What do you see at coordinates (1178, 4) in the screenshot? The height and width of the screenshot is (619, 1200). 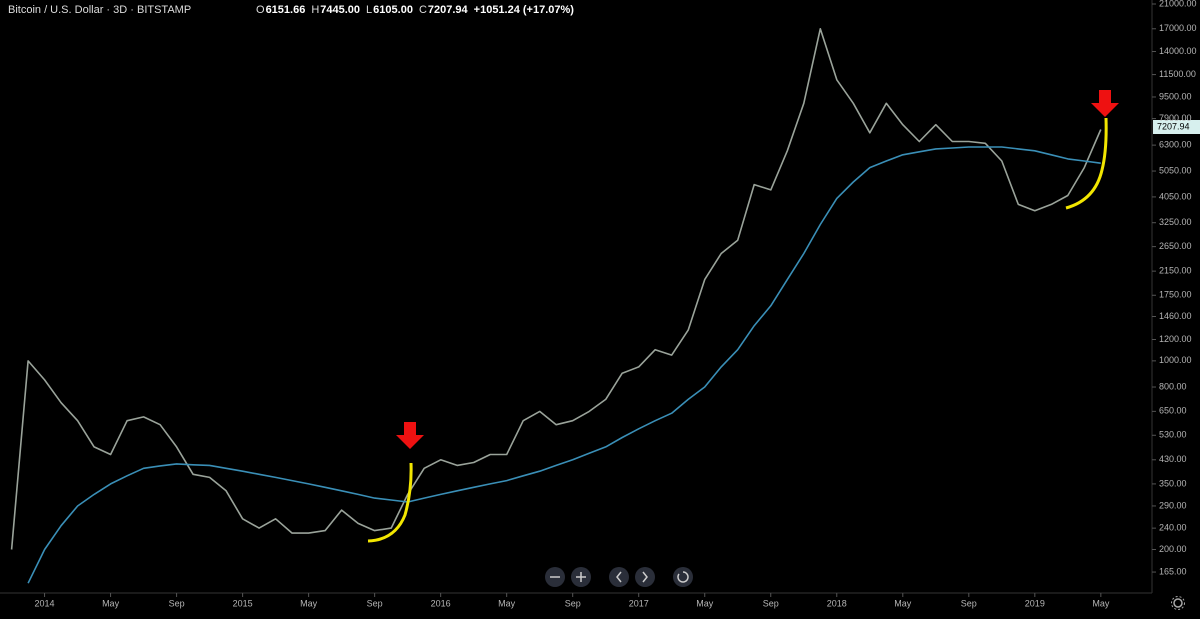 I see `y-tick-label: 21000.00` at bounding box center [1178, 4].